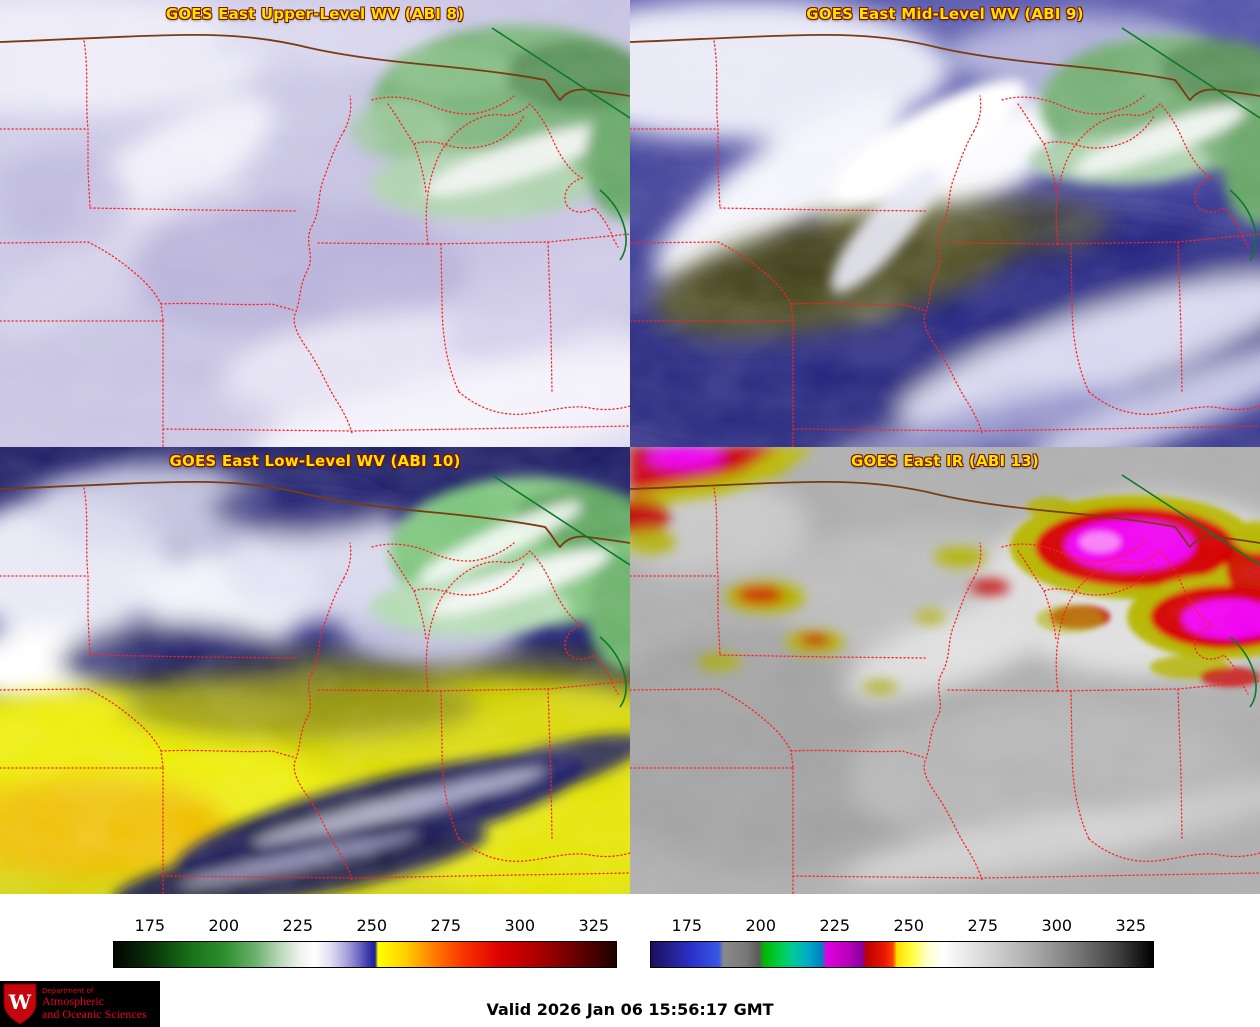 This screenshot has width=1260, height=1027. What do you see at coordinates (630, 1009) in the screenshot?
I see `valid-time: Valid 2026 Jan 06 15:56:17 GMT` at bounding box center [630, 1009].